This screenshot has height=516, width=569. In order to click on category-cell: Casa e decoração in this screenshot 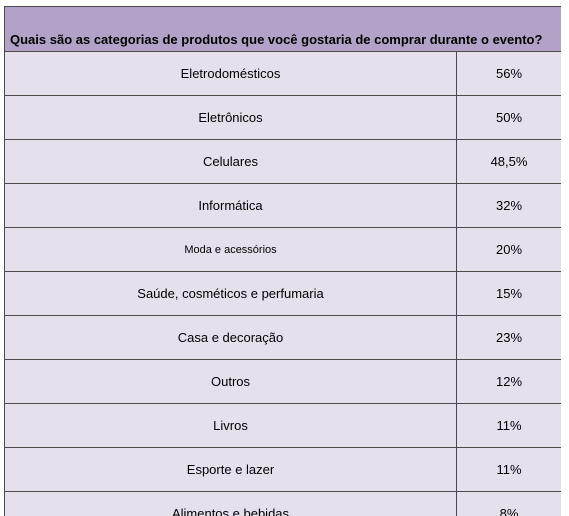, I will do `click(230, 337)`.